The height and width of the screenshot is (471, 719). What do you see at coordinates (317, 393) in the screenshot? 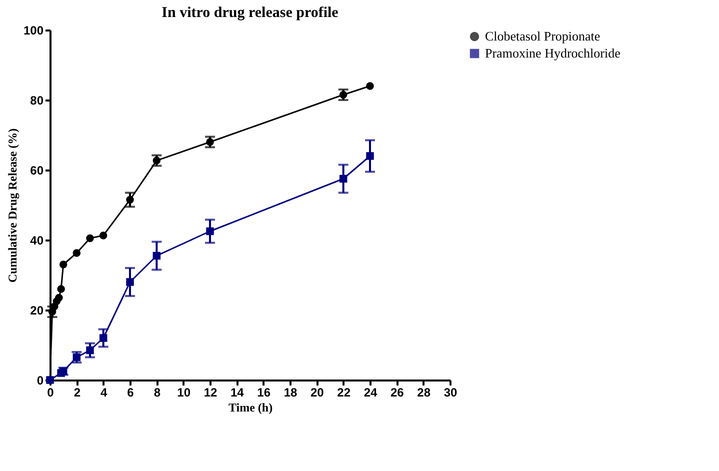
I see `x-tick-label: 20` at bounding box center [317, 393].